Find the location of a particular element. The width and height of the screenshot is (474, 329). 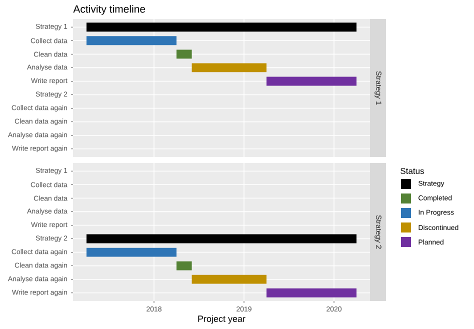

x-axis-title: Project year is located at coordinates (222, 319).